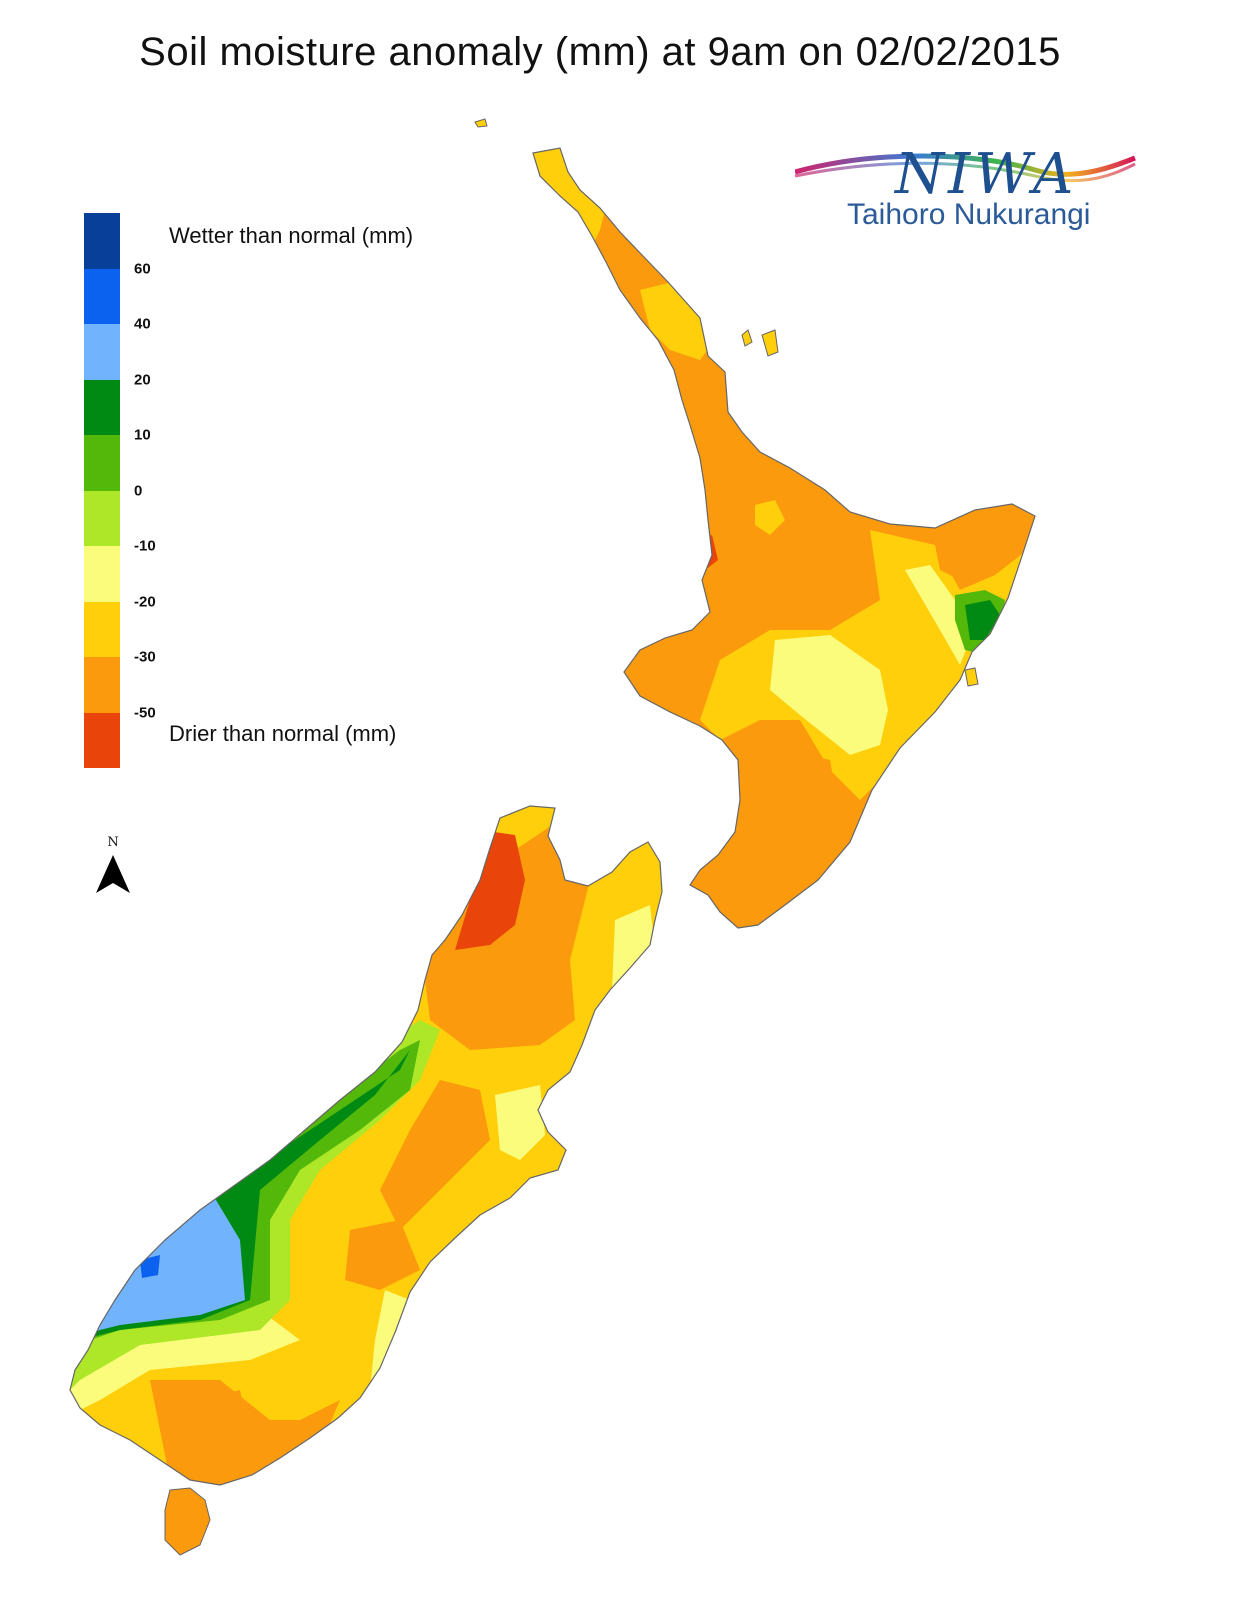 This screenshot has width=1250, height=1600. I want to click on legend-tick-label: 10, so click(142, 435).